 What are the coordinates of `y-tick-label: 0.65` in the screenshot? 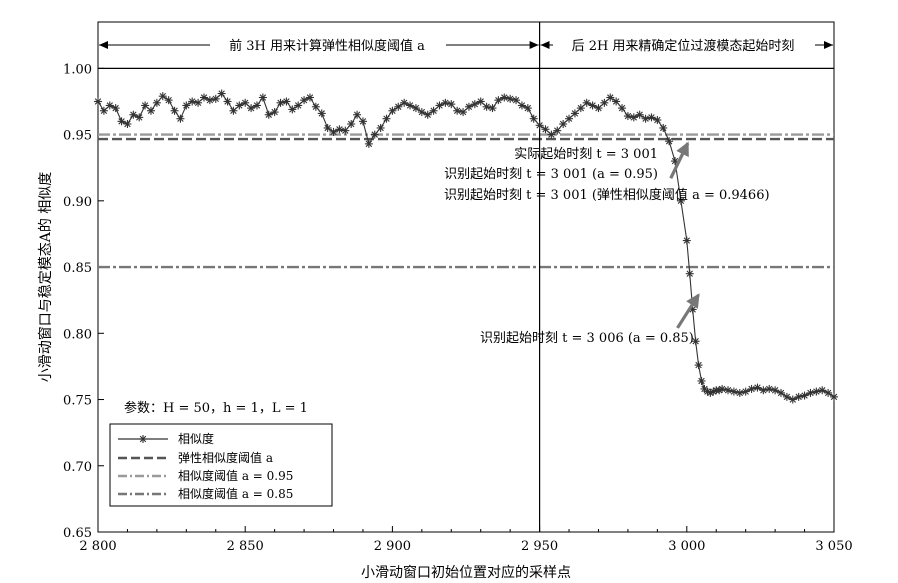 It's located at (77, 533).